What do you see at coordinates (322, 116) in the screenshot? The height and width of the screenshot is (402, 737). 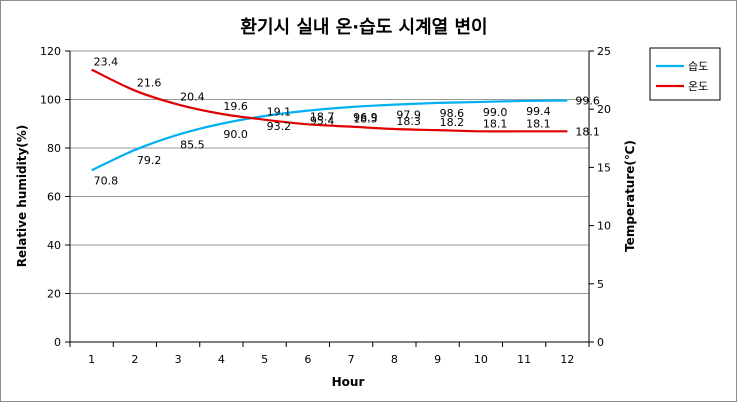 I see `data-label: 18.7` at bounding box center [322, 116].